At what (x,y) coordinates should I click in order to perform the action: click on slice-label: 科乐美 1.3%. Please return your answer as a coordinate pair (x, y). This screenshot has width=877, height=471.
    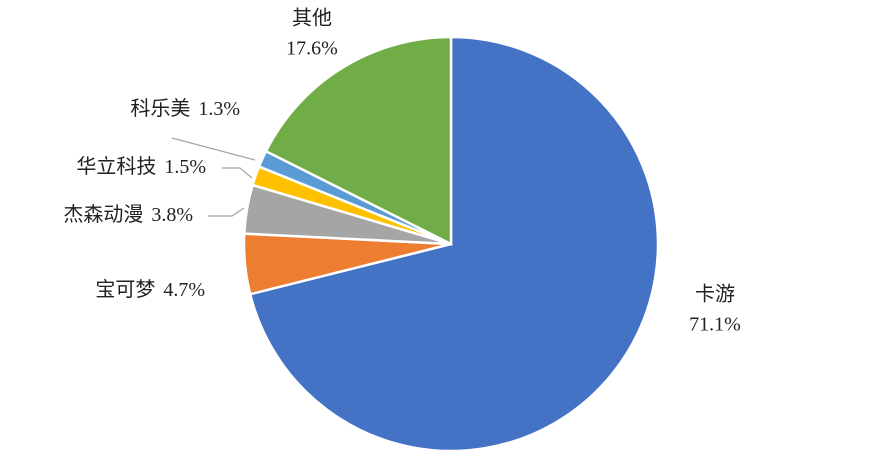
    Looking at the image, I should click on (185, 108).